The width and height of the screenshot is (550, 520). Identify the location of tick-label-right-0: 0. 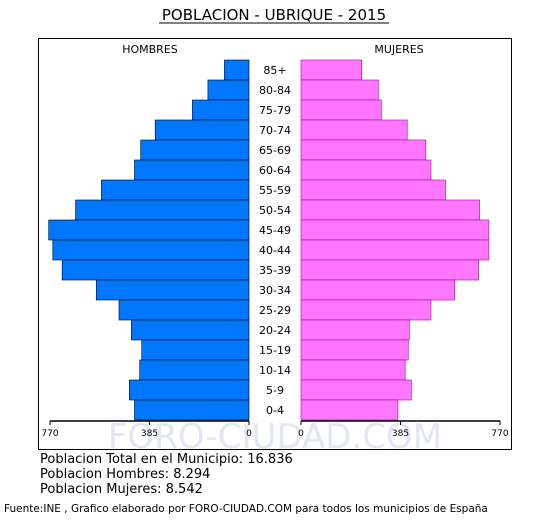
(301, 434).